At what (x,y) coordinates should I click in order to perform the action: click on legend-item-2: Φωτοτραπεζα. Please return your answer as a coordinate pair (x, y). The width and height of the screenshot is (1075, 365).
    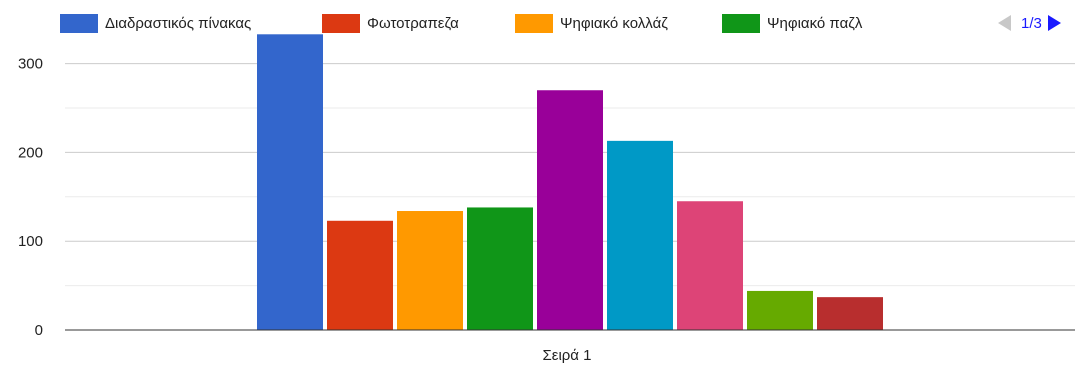
    Looking at the image, I should click on (390, 23).